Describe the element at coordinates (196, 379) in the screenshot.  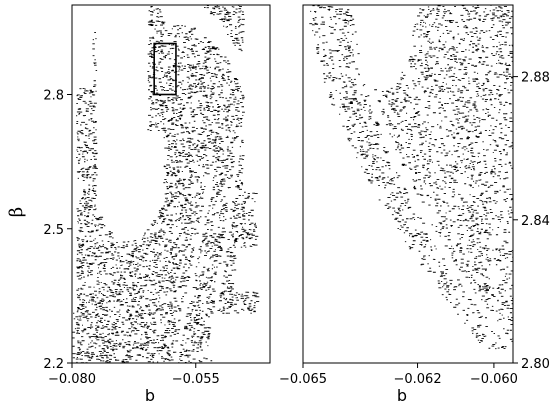
I see `x-tick-label: −0.055` at that location.